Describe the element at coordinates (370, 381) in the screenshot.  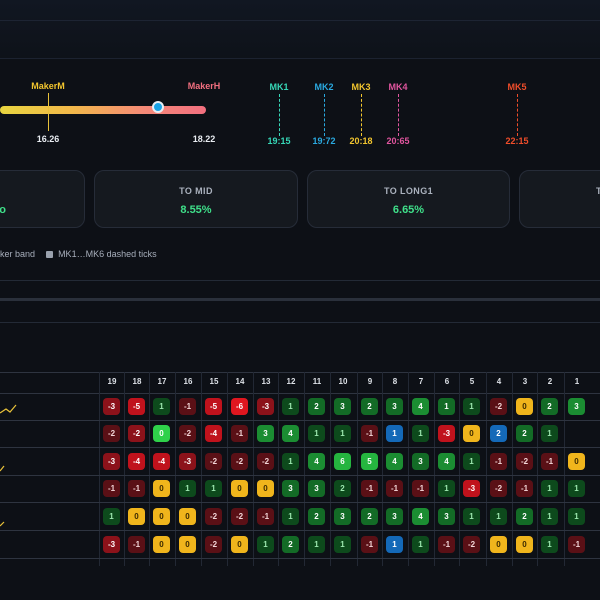
I see `grid-column-header: 9` at that location.